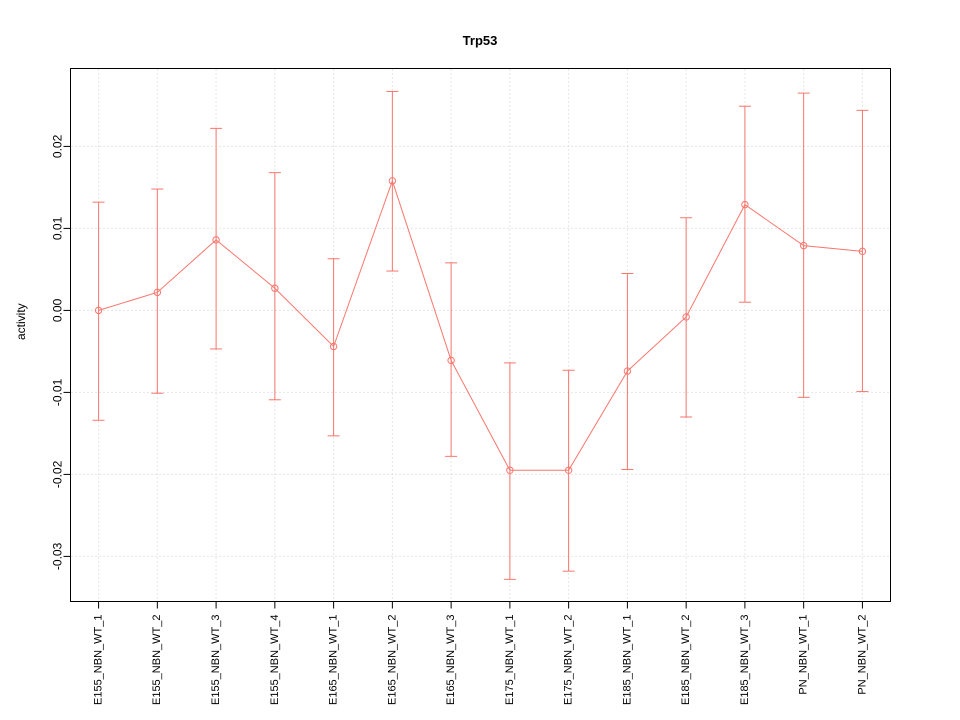 This screenshot has height=720, width=960. What do you see at coordinates (392, 660) in the screenshot?
I see `x-tick-label: E165_NBN_WT_2` at bounding box center [392, 660].